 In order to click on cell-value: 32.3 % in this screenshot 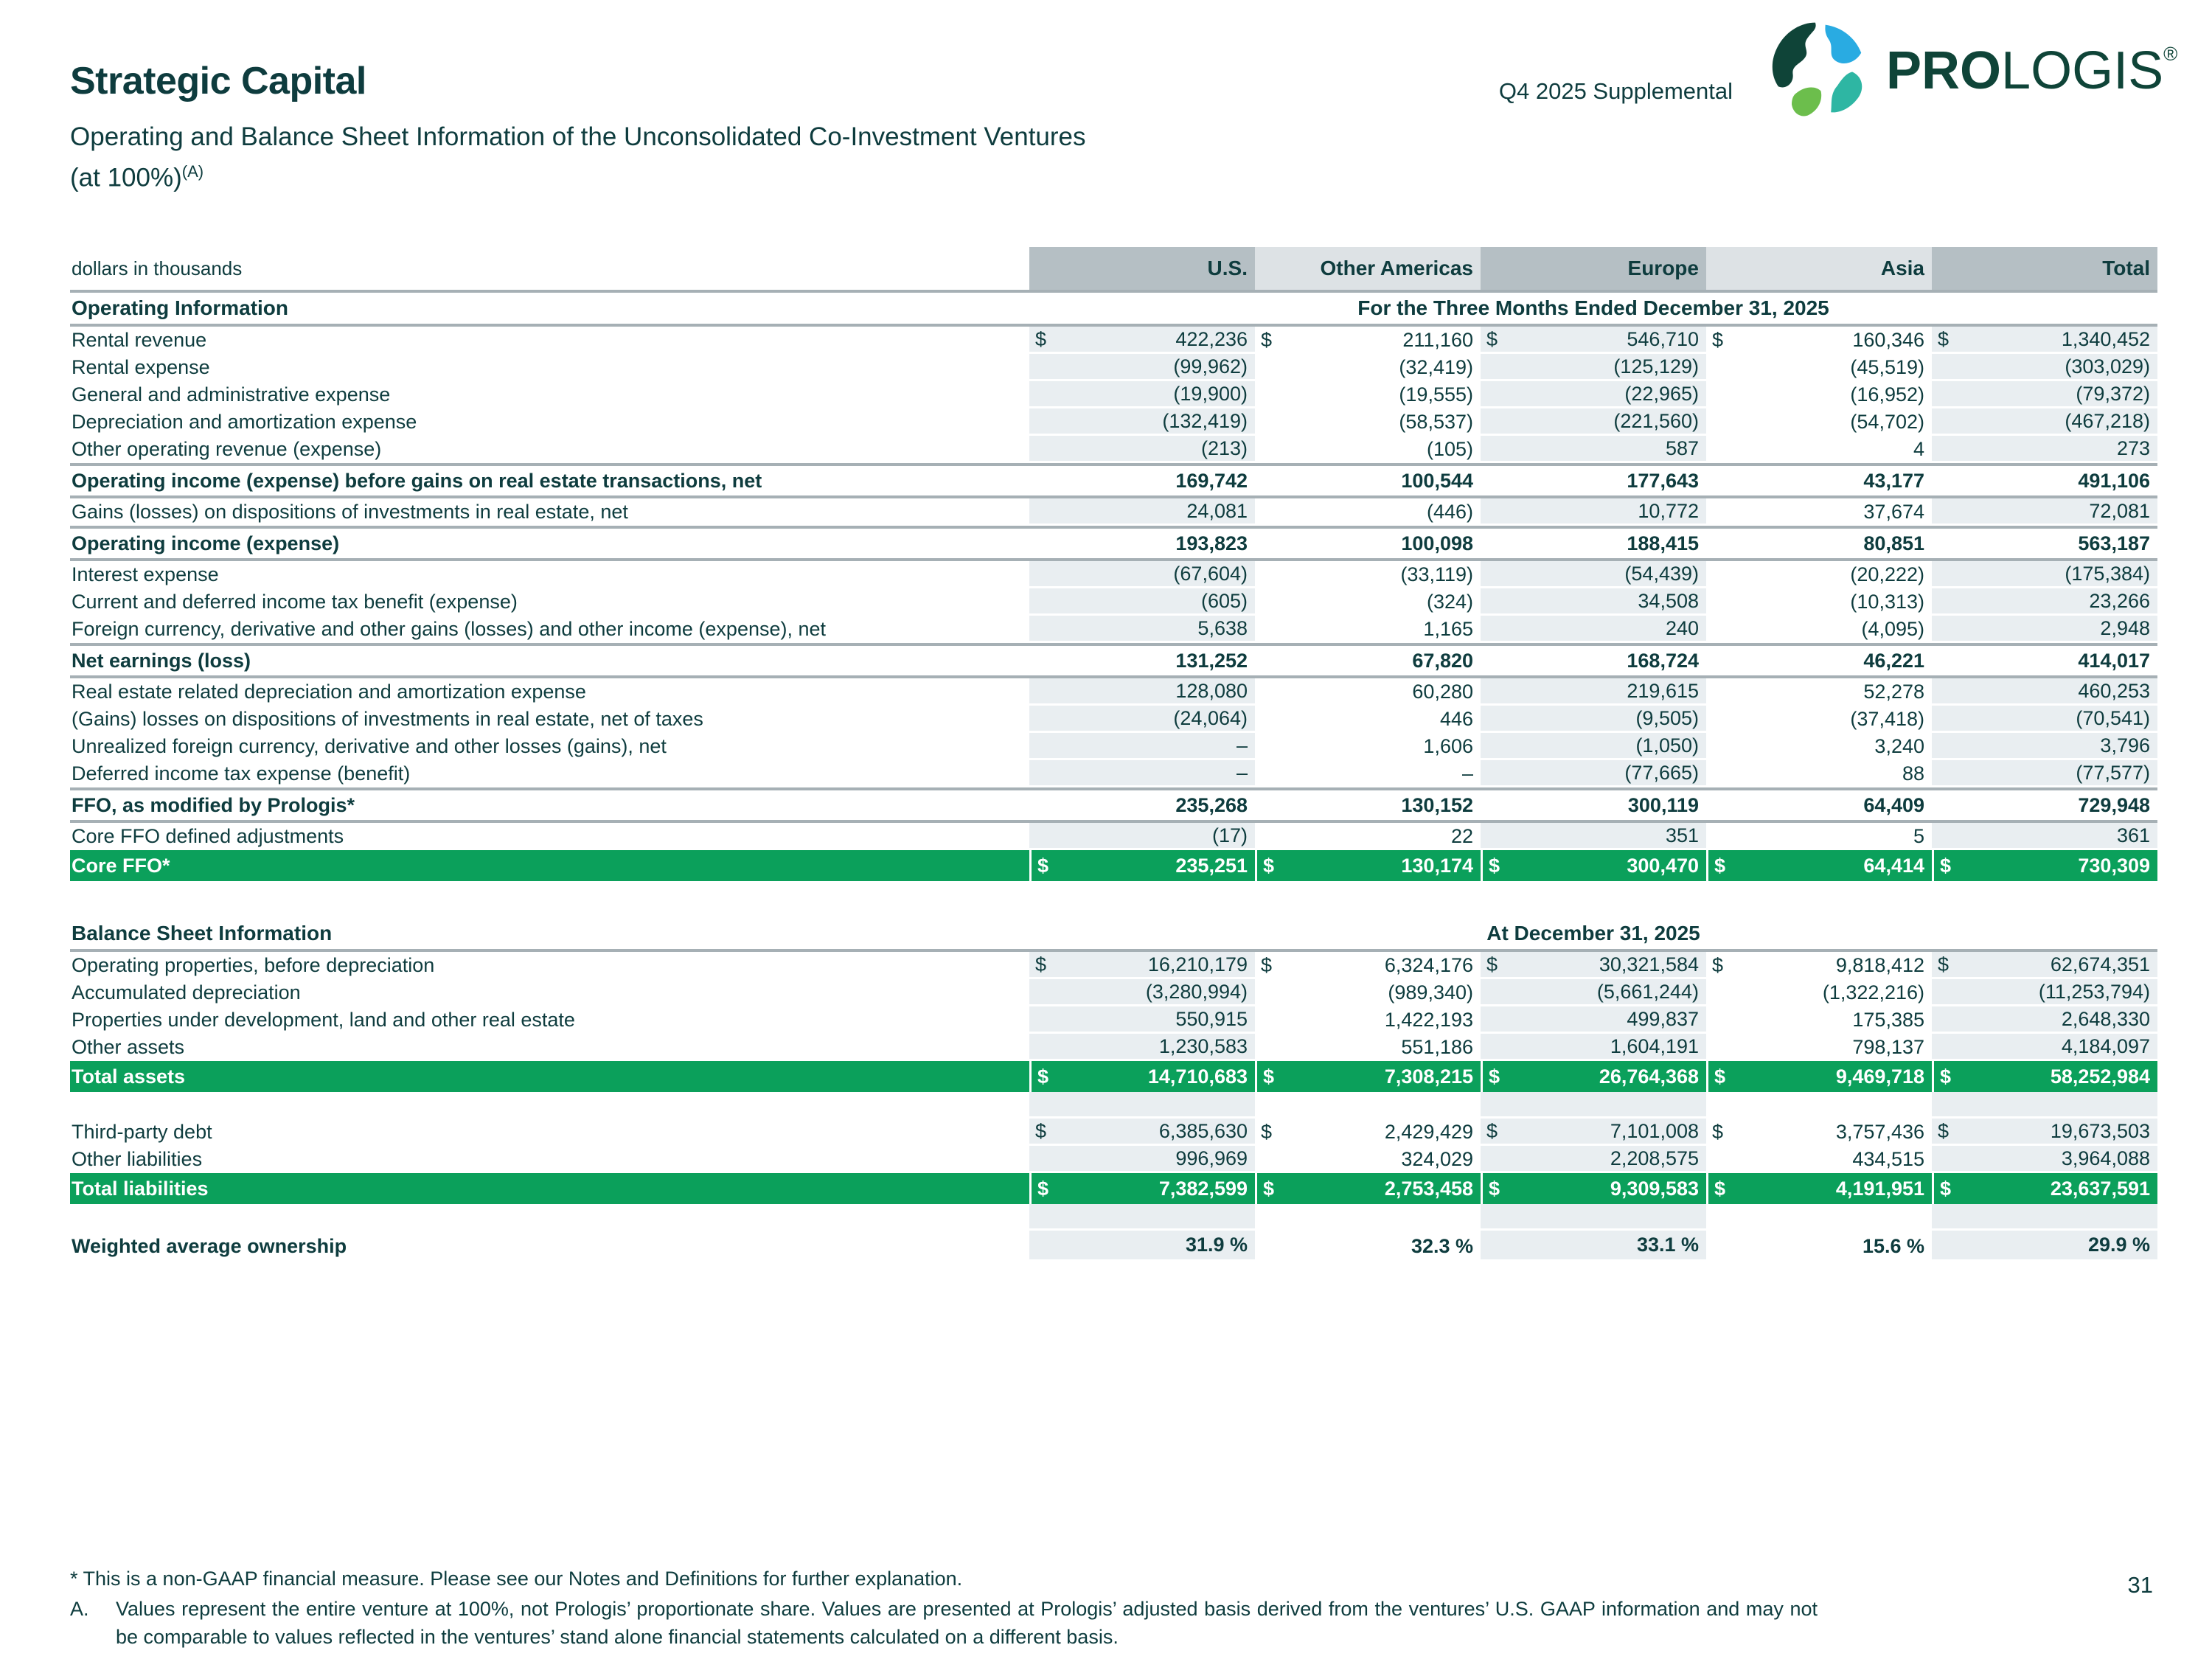, I will do `click(1442, 1245)`.